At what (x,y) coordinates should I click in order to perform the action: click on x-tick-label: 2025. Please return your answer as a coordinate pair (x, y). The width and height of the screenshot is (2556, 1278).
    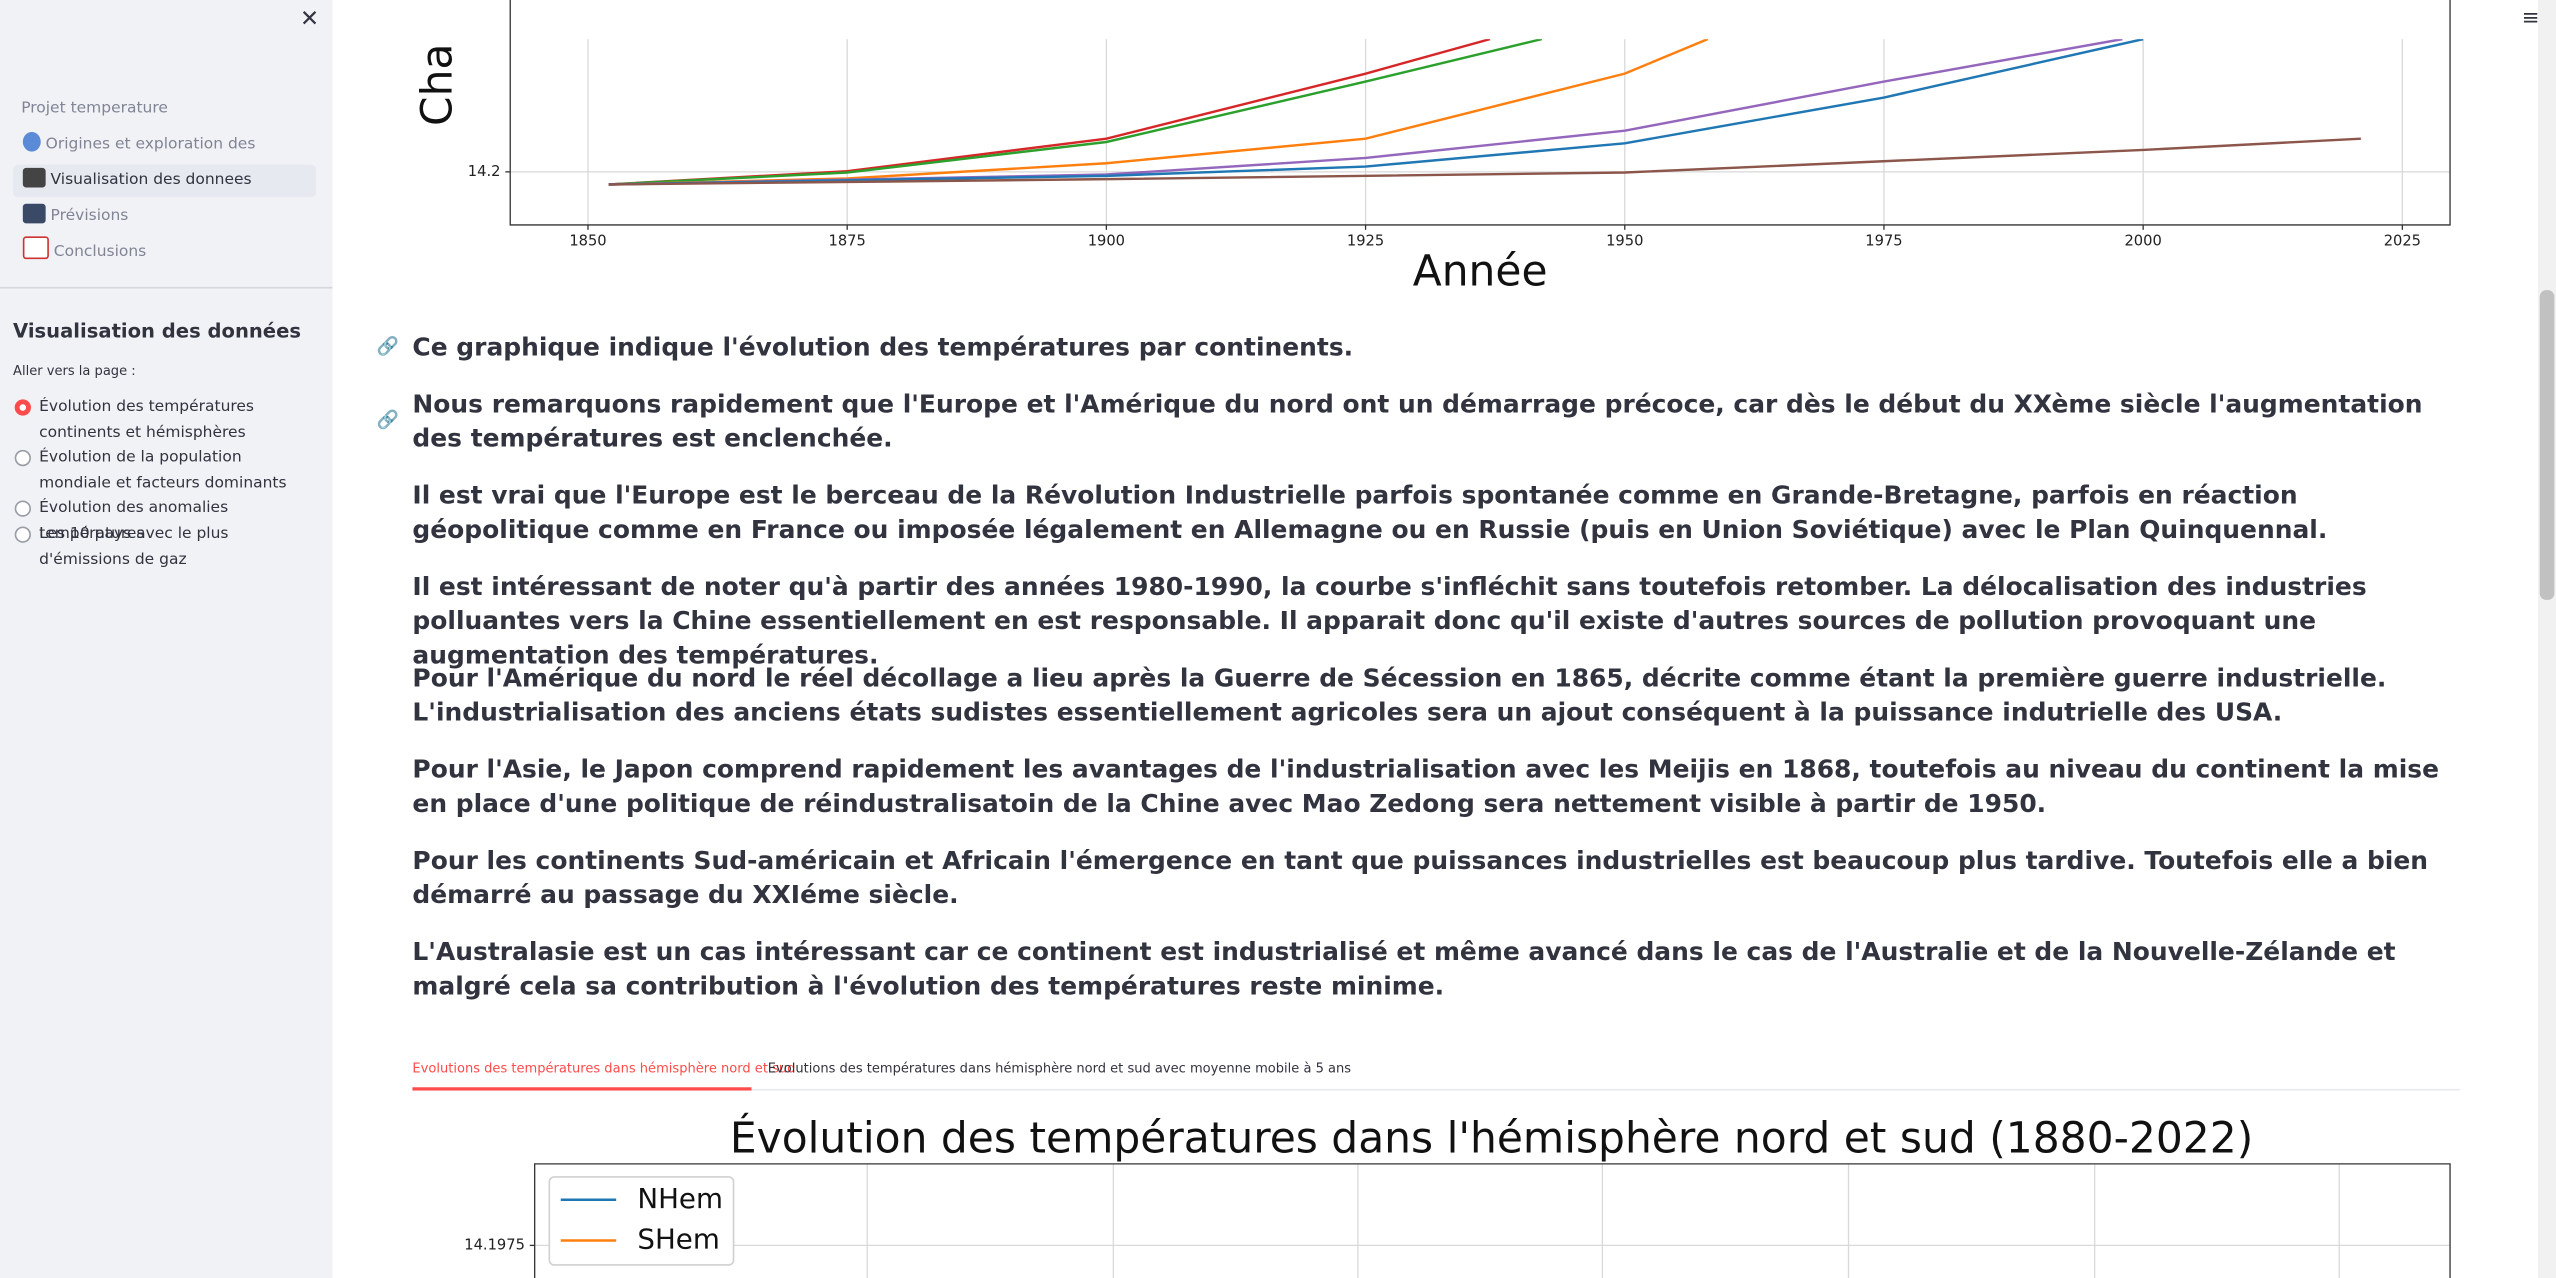
    Looking at the image, I should click on (2402, 240).